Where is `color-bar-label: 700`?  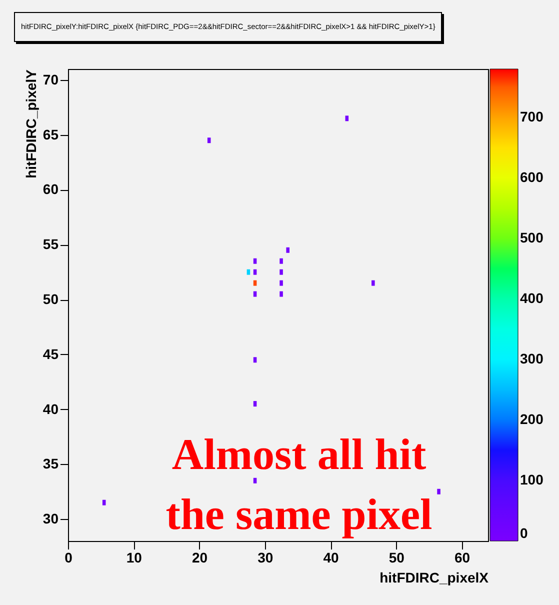 color-bar-label: 700 is located at coordinates (532, 116).